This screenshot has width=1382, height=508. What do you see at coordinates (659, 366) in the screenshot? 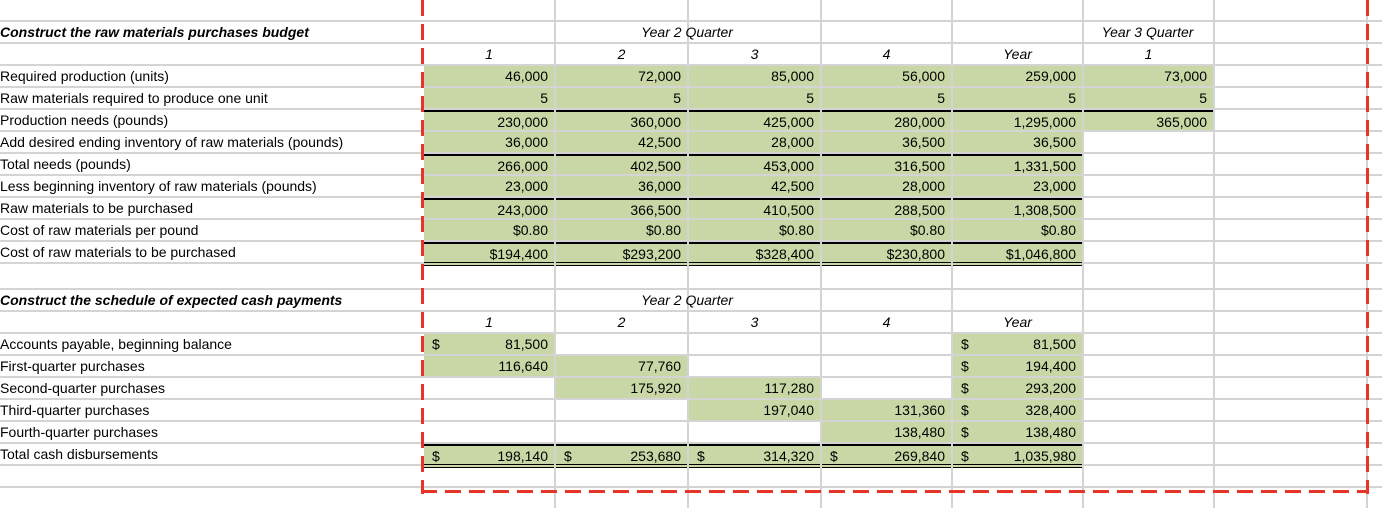
I see `cell-value: 77,760` at bounding box center [659, 366].